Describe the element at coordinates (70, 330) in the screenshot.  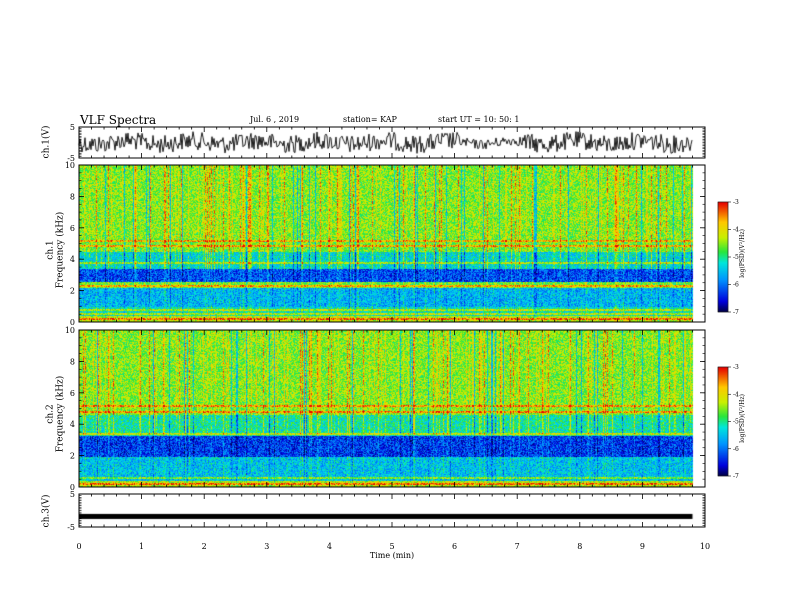
I see `ch2-spec-ytick-label: 10` at that location.